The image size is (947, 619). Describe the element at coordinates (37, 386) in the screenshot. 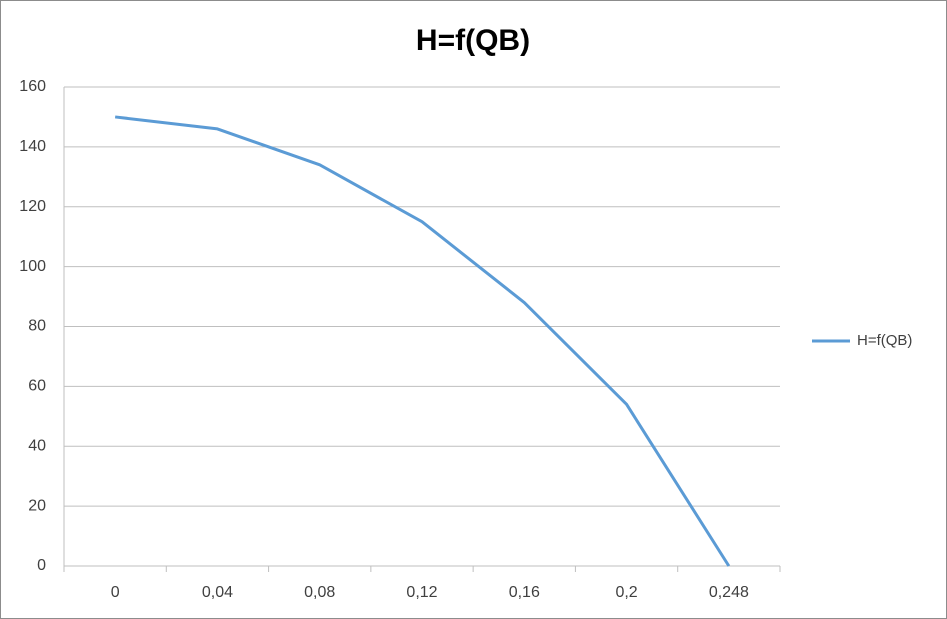

I see `y-tick-label: 60` at that location.